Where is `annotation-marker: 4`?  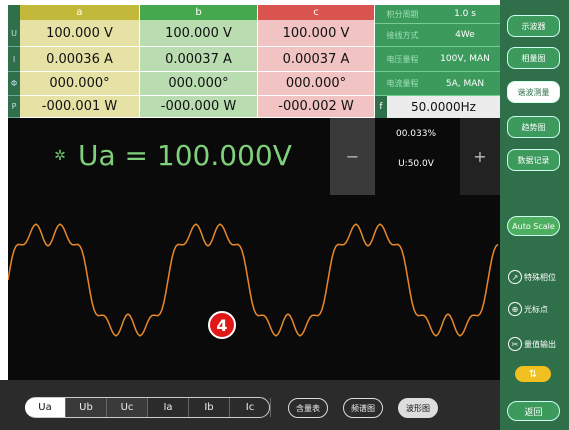
annotation-marker: 4 is located at coordinates (222, 325).